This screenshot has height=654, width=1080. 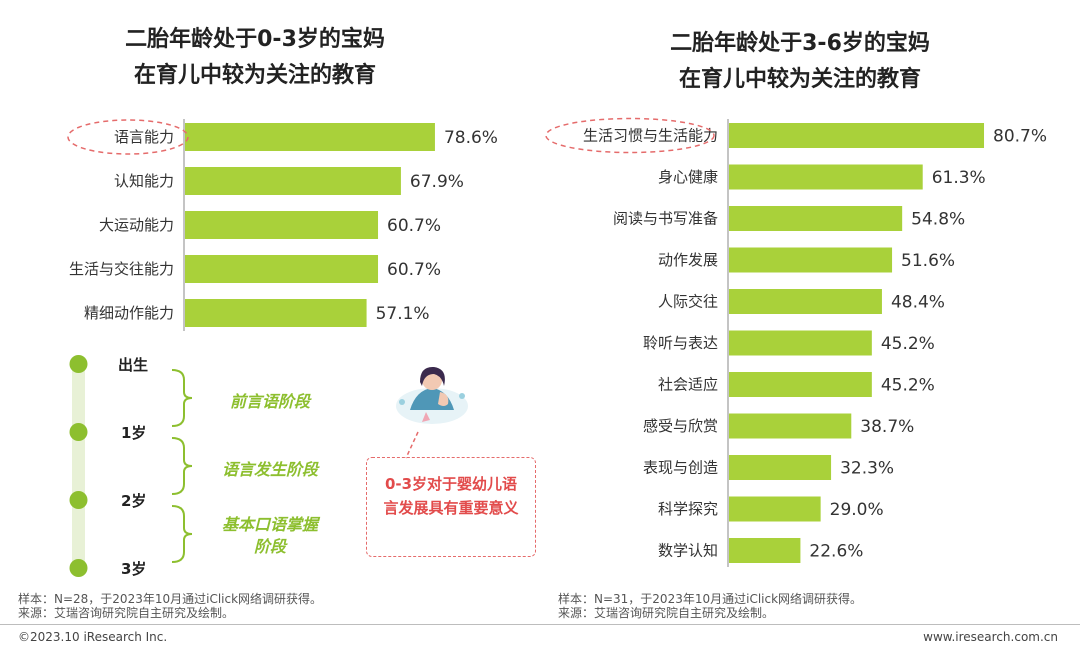 What do you see at coordinates (269, 469) in the screenshot?
I see `stage-speech-emergence: 语言发生阶段` at bounding box center [269, 469].